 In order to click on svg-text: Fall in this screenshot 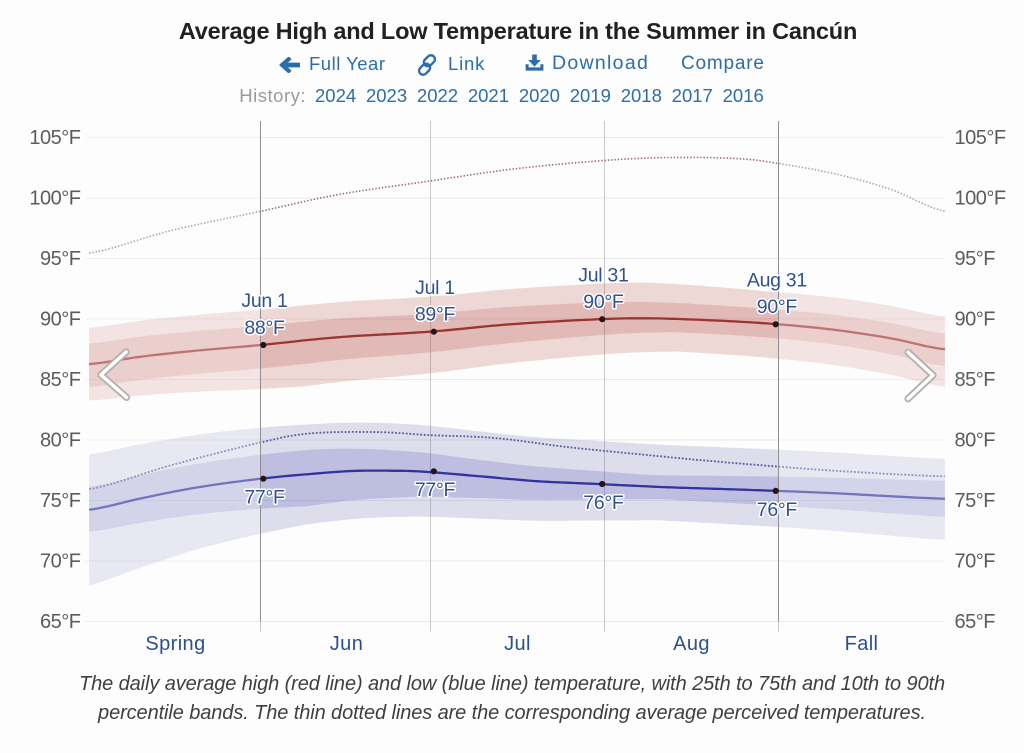, I will do `click(862, 644)`.